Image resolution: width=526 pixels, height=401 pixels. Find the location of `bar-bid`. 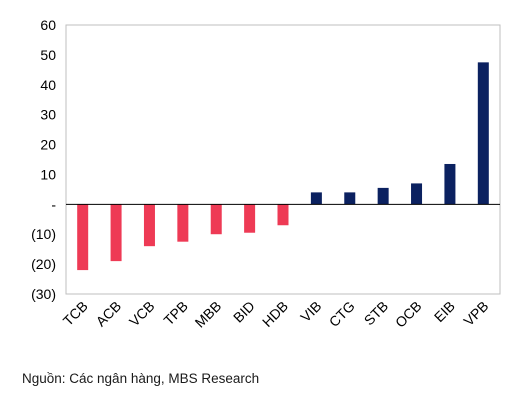

bar-bid is located at coordinates (250, 218).